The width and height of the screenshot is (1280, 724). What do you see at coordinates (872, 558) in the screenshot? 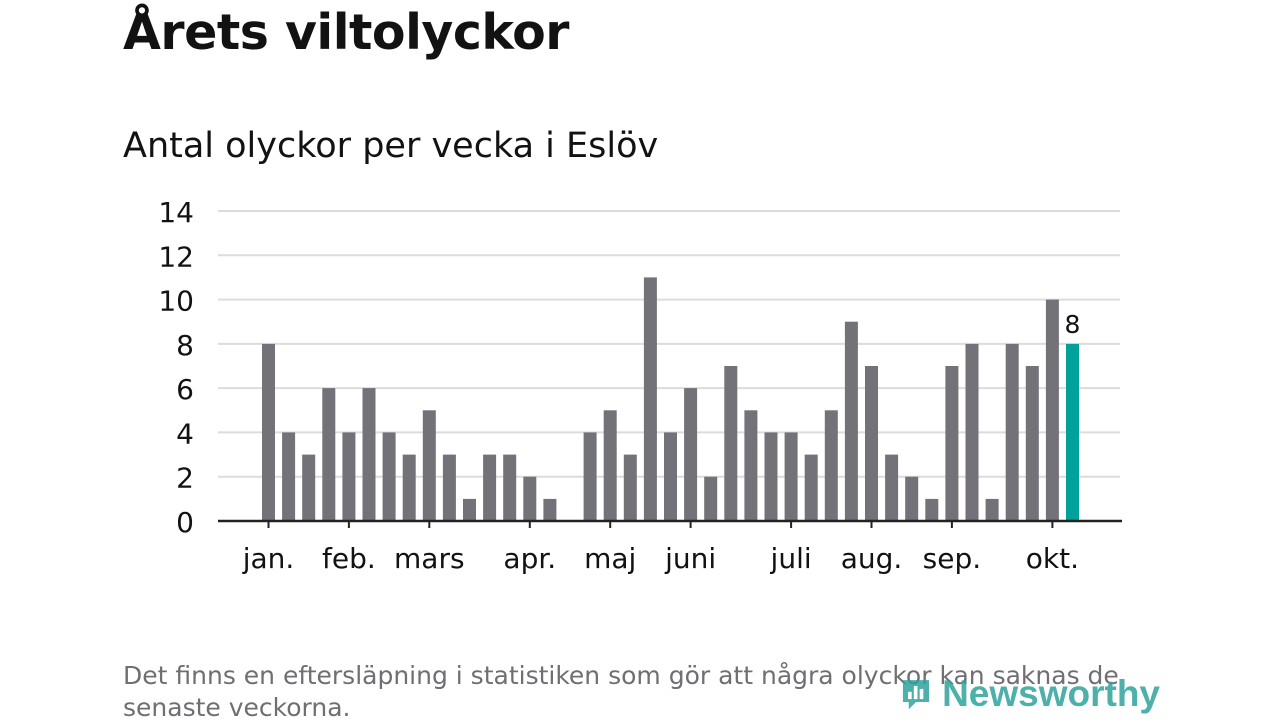
I see `x-tick-label: aug.` at bounding box center [872, 558].